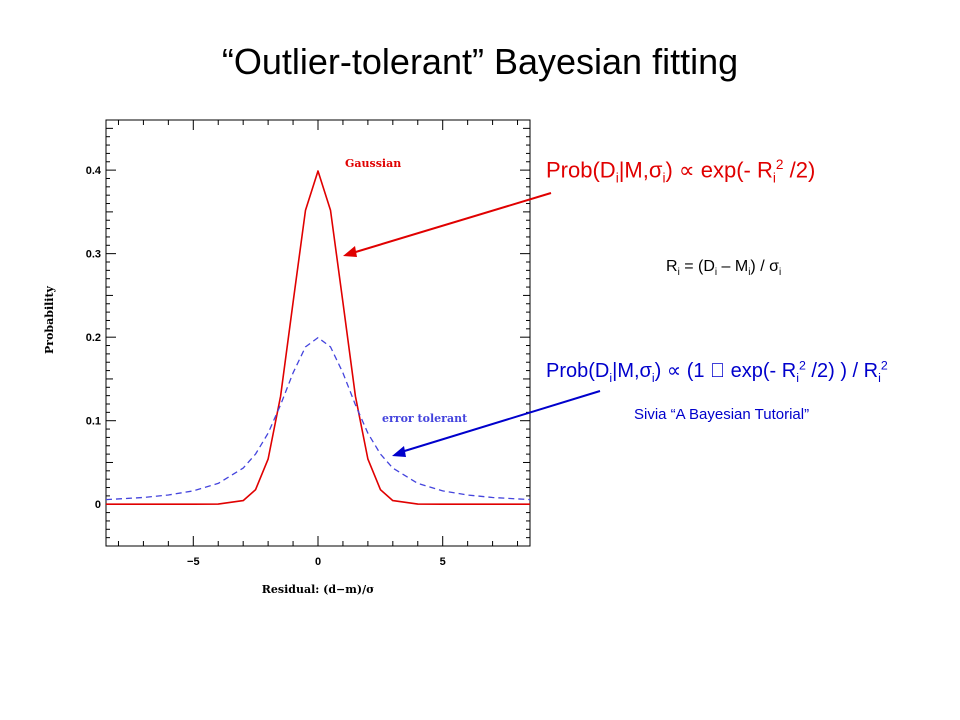 The width and height of the screenshot is (960, 720). I want to click on series-label-error-tolerant: error tolerant, so click(425, 418).